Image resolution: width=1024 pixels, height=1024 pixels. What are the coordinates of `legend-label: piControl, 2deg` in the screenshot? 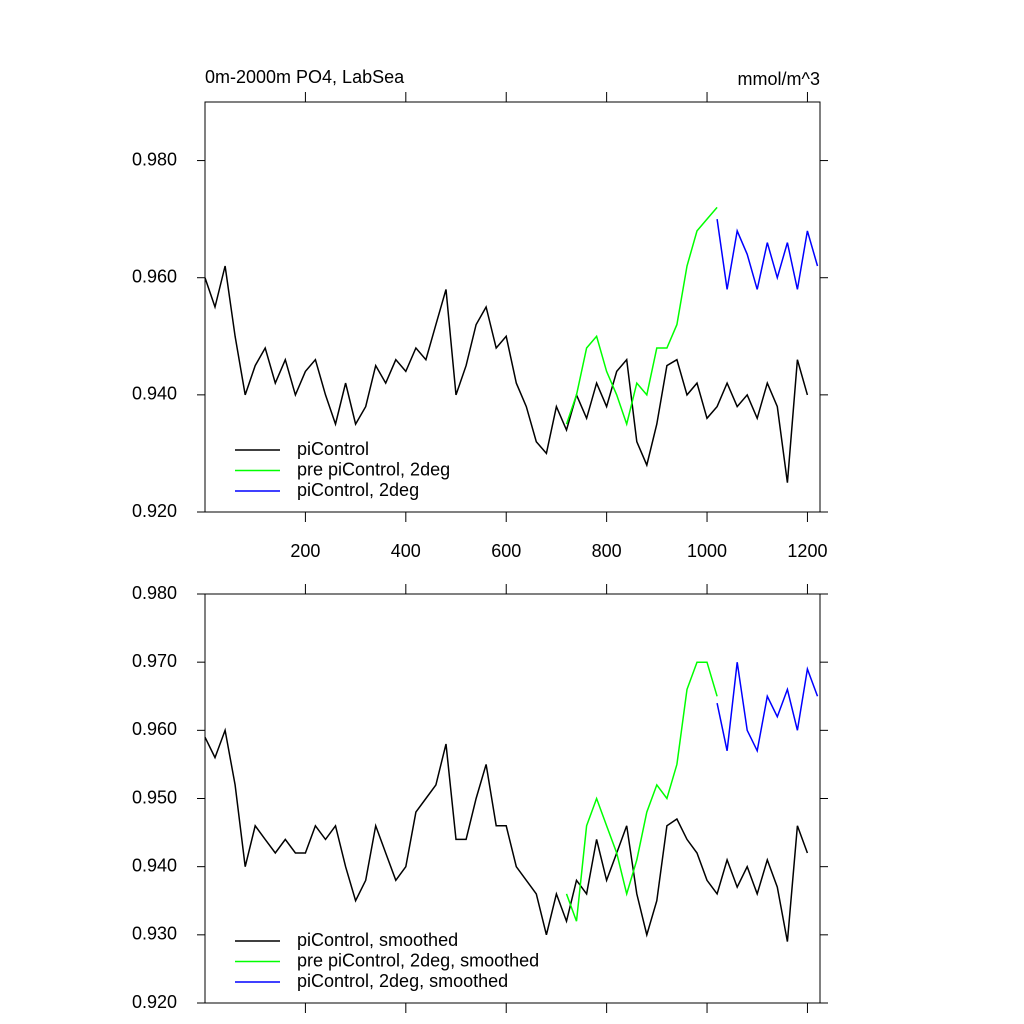 It's located at (358, 490).